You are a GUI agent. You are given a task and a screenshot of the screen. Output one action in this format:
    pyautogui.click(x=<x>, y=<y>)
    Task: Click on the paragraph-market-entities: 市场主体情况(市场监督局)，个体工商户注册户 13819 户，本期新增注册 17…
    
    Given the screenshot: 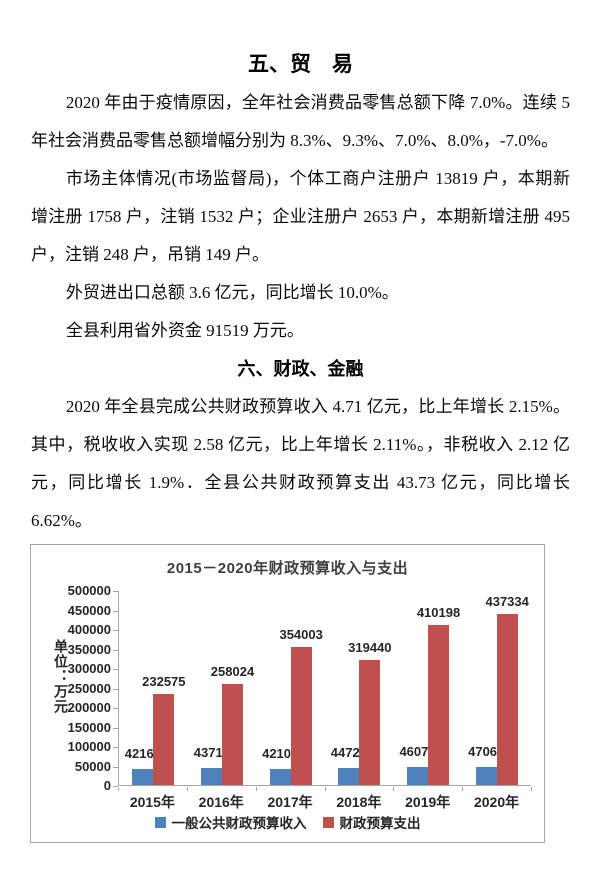 What is the action you would take?
    pyautogui.click(x=300, y=216)
    